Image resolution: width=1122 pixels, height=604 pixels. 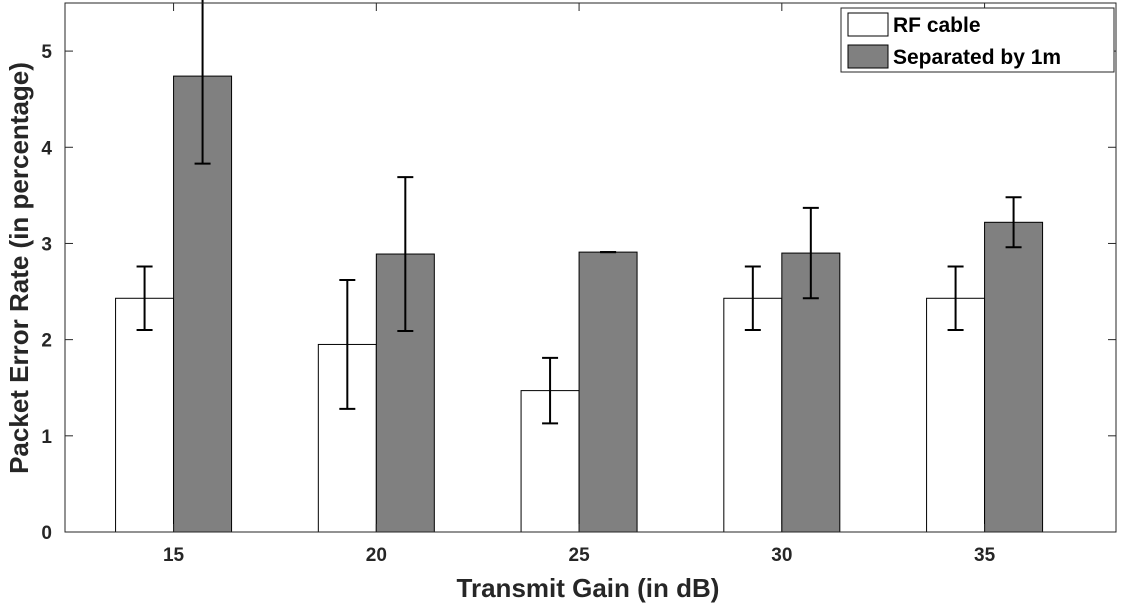 What do you see at coordinates (985, 555) in the screenshot?
I see `x-tick-label-35: 35` at bounding box center [985, 555].